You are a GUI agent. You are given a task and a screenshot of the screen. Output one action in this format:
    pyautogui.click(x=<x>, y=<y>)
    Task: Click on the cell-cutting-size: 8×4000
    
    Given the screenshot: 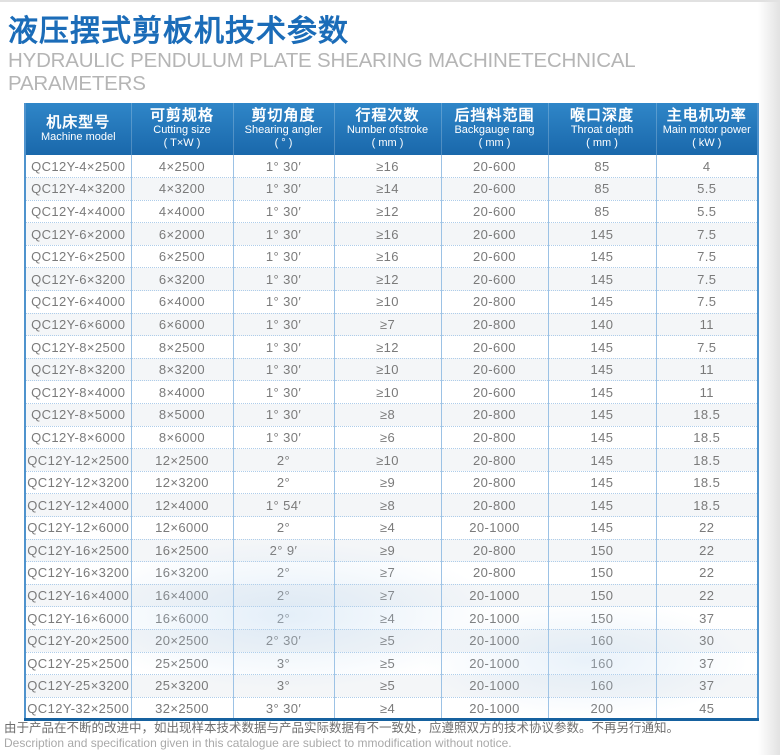 What is the action you would take?
    pyautogui.click(x=181, y=392)
    